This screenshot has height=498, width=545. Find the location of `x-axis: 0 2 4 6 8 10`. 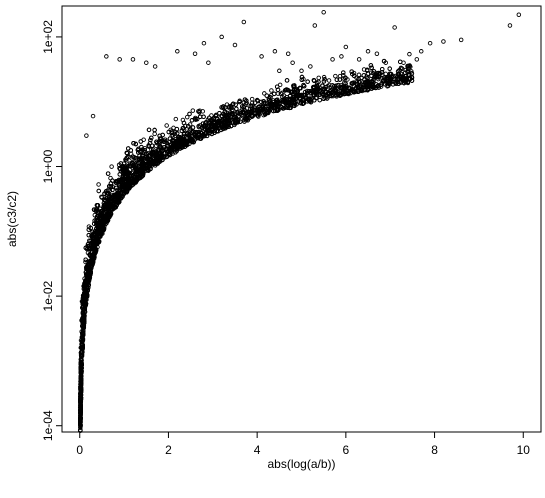

x-axis: 0 2 4 6 8 10 is located at coordinates (303, 444).